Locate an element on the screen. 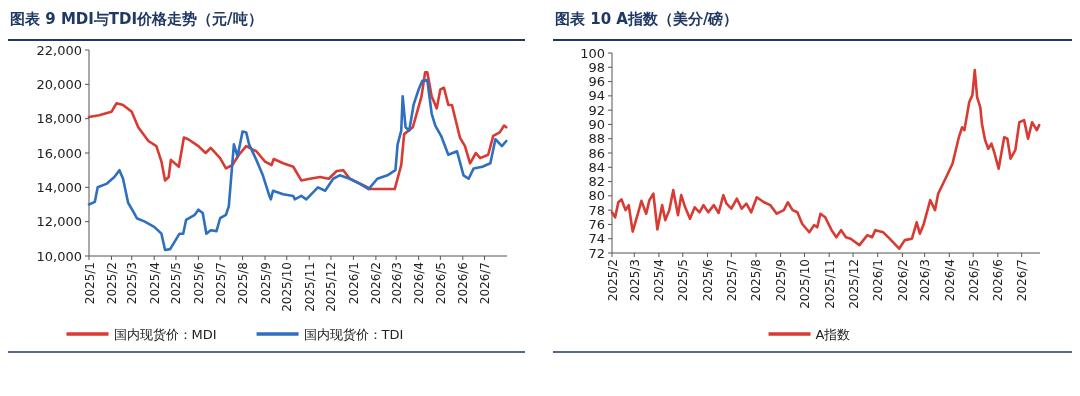  x-tick-label: 2025/1 is located at coordinates (89, 283).